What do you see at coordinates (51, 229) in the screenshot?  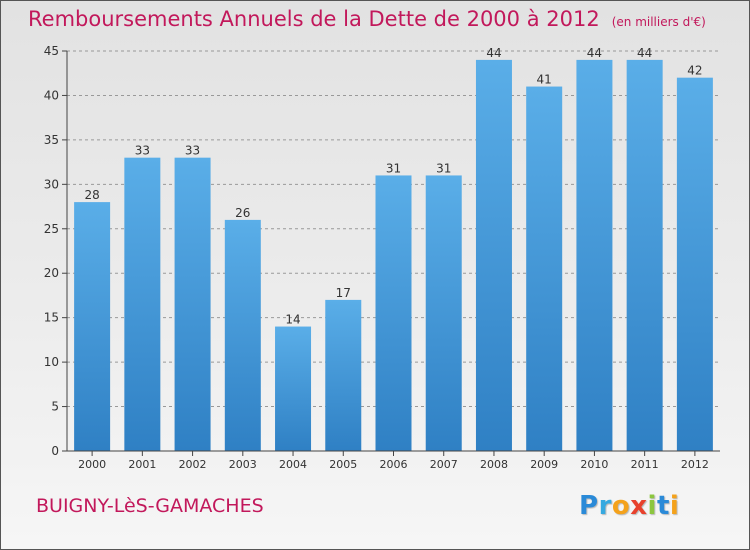 I see `y-tick-label: 25` at bounding box center [51, 229].